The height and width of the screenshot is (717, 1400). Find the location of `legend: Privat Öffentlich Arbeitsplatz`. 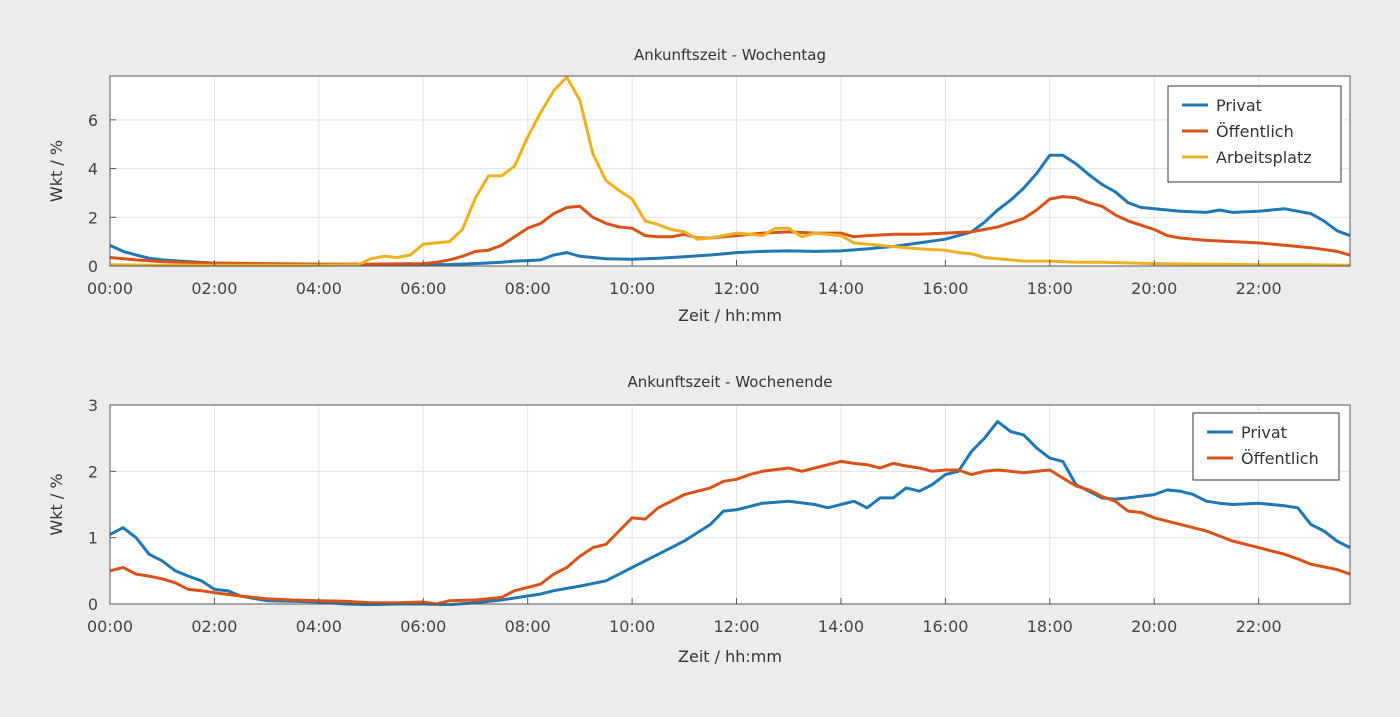

legend: Privat Öffentlich Arbeitsplatz is located at coordinates (1254, 134).